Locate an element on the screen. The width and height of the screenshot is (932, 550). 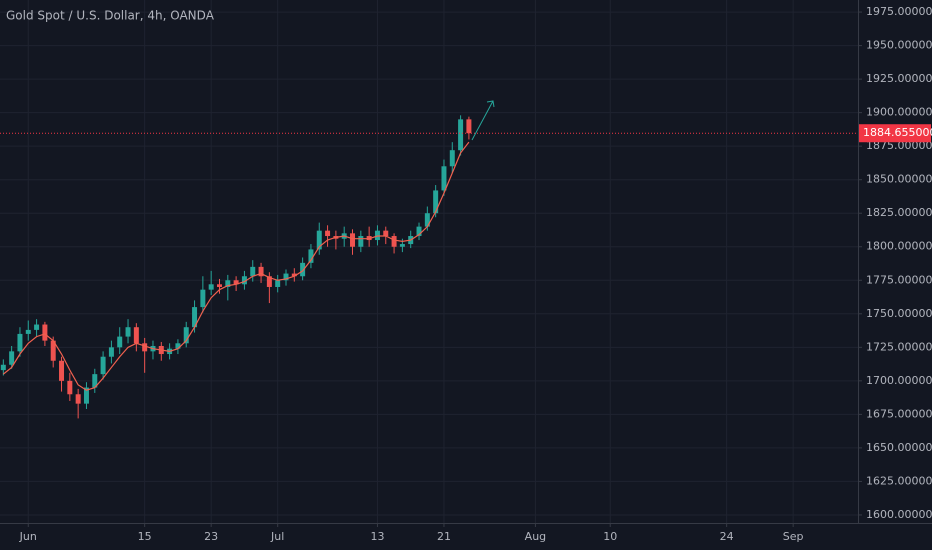
x-tick-label: 10 is located at coordinates (610, 536).